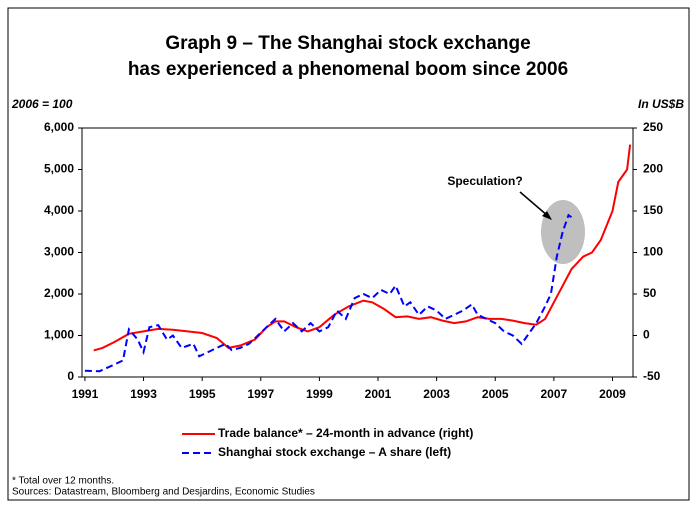 Image resolution: width=697 pixels, height=509 pixels. I want to click on y-tick-label: 0, so click(70, 376).